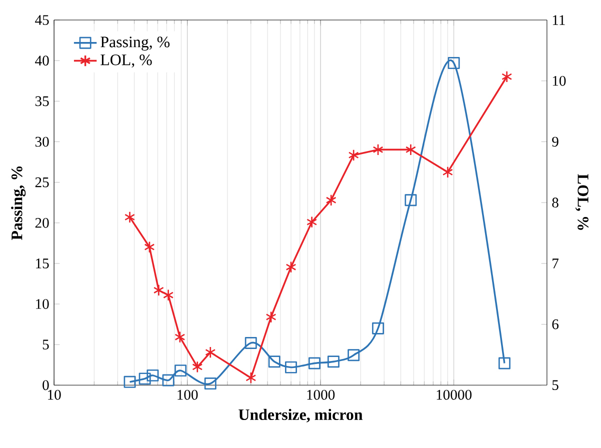 The width and height of the screenshot is (601, 448). What do you see at coordinates (18, 203) in the screenshot?
I see `y-axis-title: Passing, %` at bounding box center [18, 203].